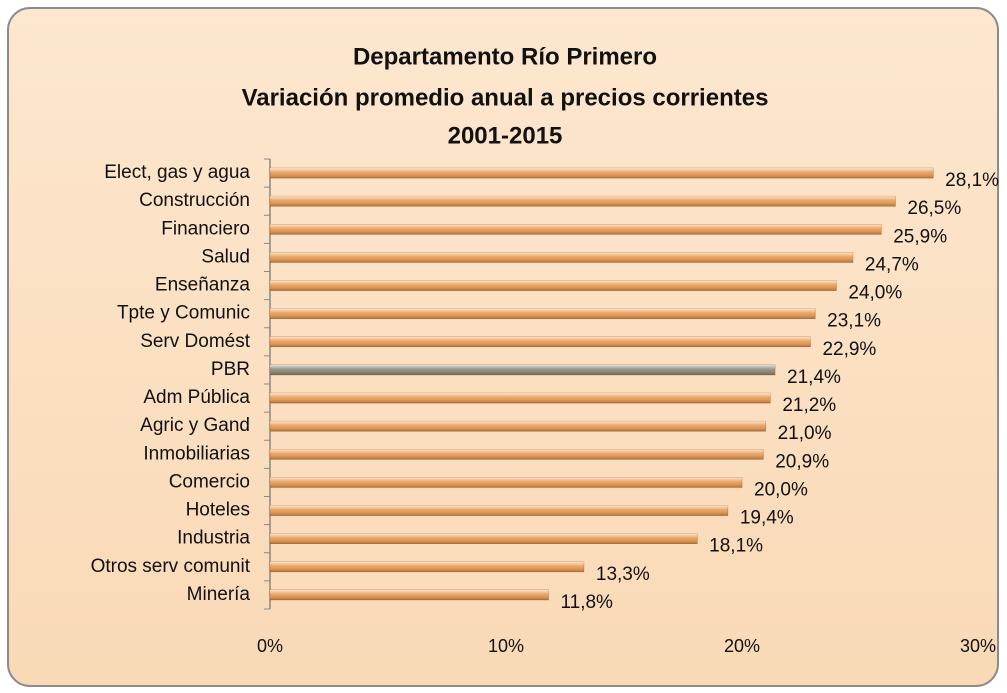 The image size is (1007, 693). I want to click on value-label: 24,7%, so click(892, 264).